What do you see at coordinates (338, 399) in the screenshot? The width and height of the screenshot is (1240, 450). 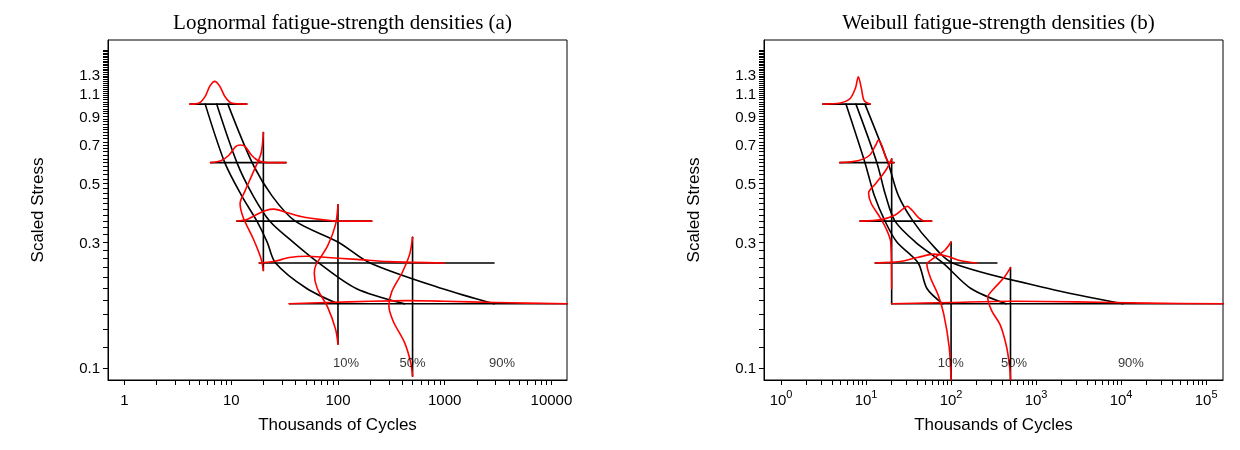 I see `x-tick-label: 100` at bounding box center [338, 399].